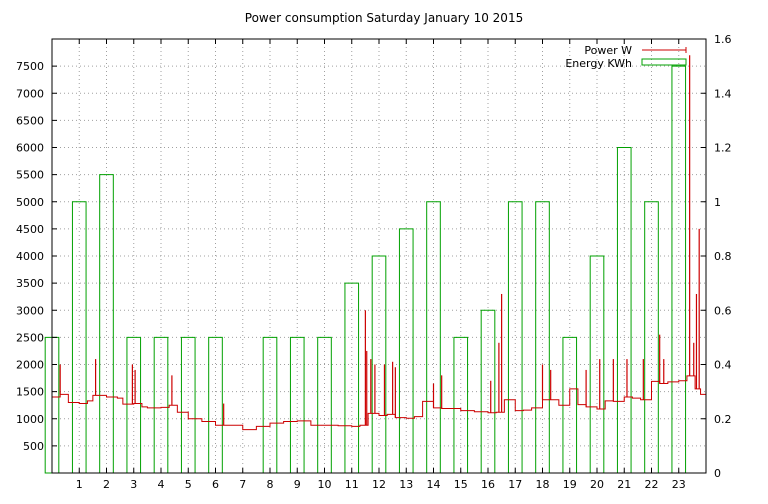 This screenshot has height=504, width=768. What do you see at coordinates (723, 310) in the screenshot?
I see `y-right-tick-label: 0.6` at bounding box center [723, 310].